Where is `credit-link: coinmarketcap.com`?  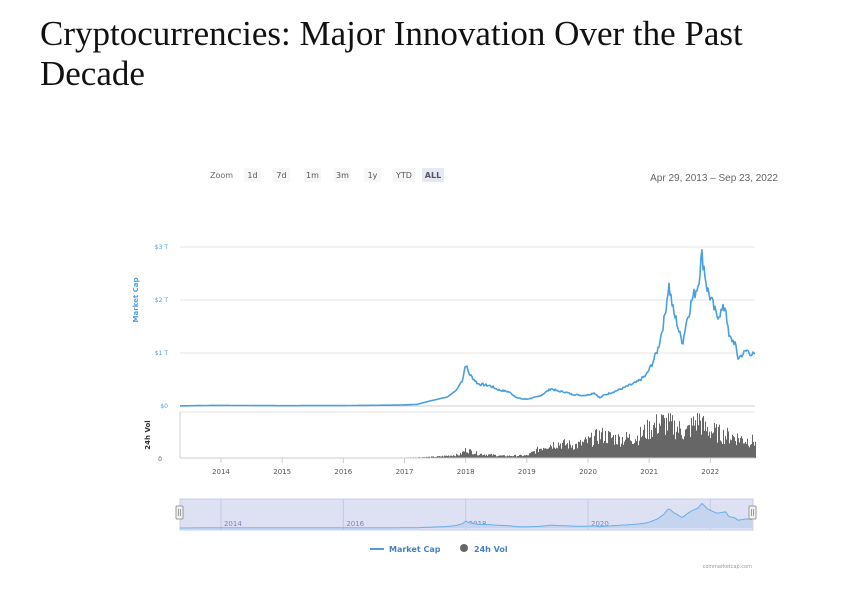
credit-link: coinmarketcap.com is located at coordinates (727, 567).